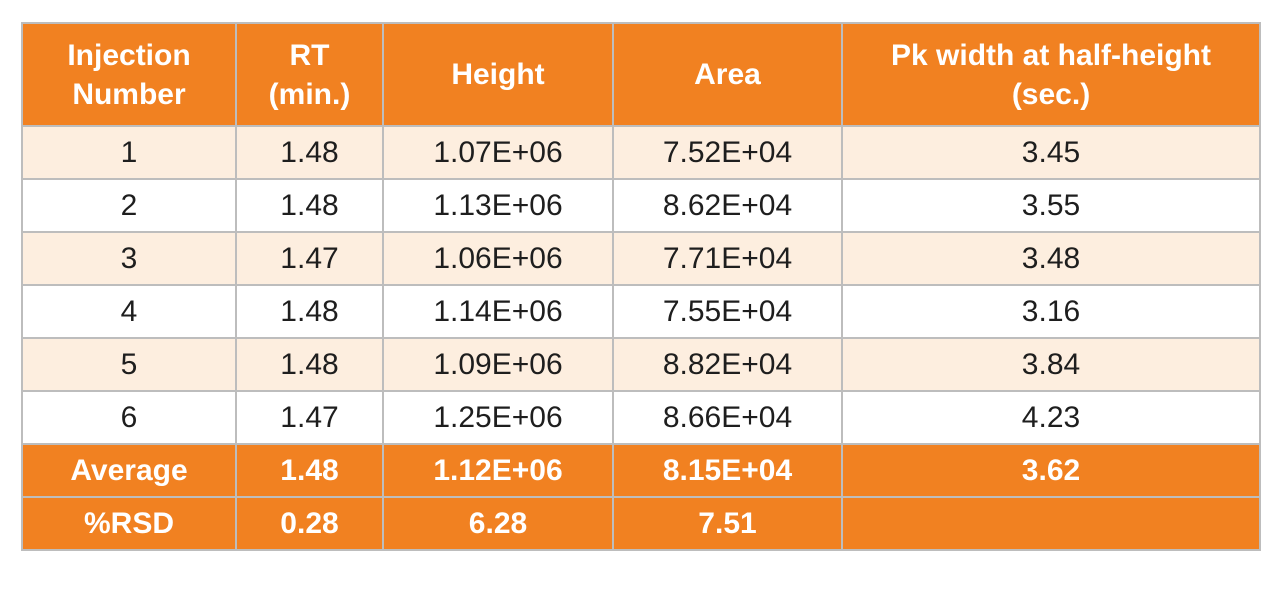 This screenshot has height=595, width=1280. I want to click on table-row: 3 1.47 1.06E+06 7.71E+04 3.48, so click(641, 258).